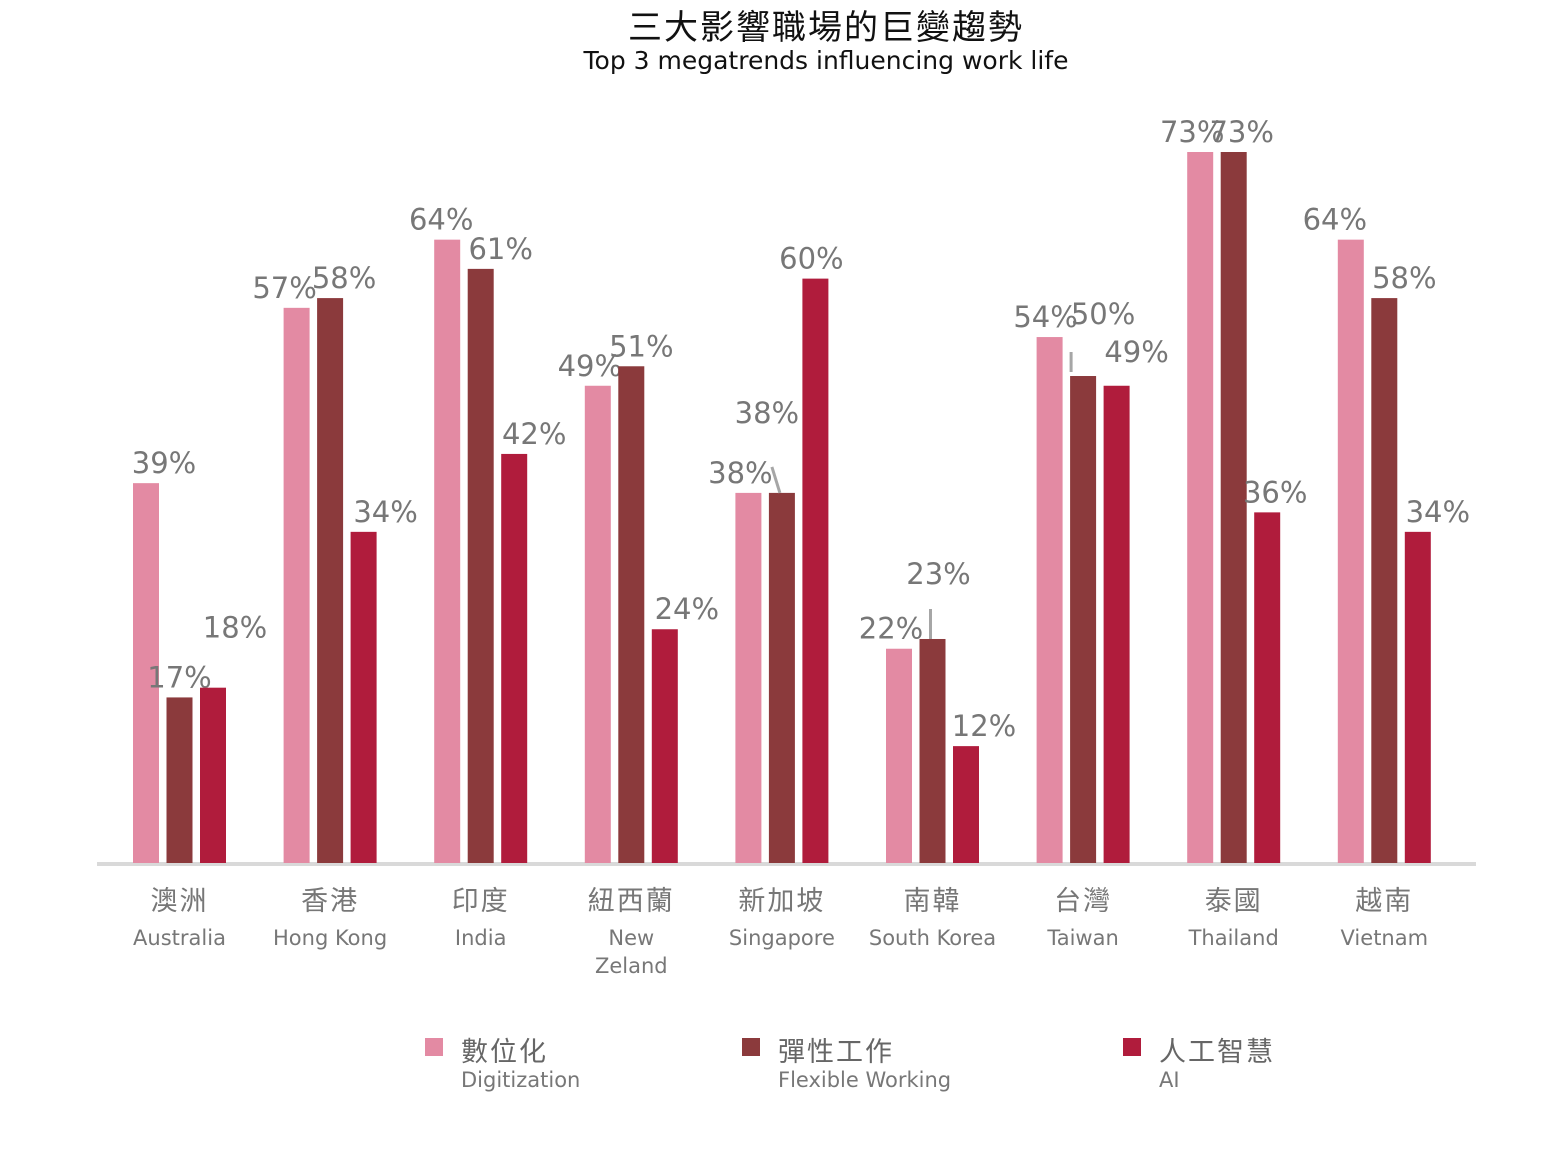  What do you see at coordinates (826, 60) in the screenshot?
I see `chart-title-en: Top 3 megatrends influencing work life` at bounding box center [826, 60].